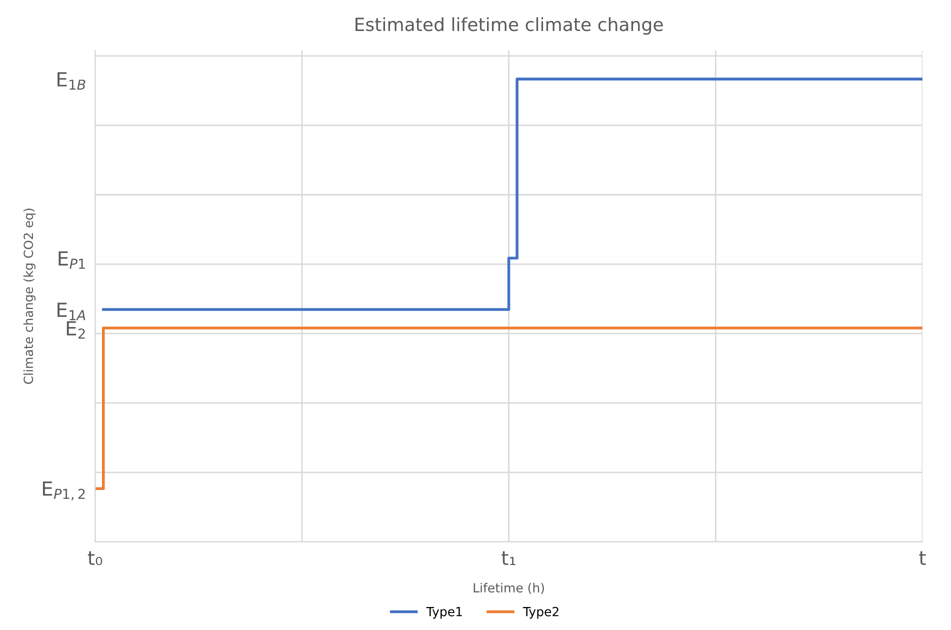  Describe the element at coordinates (509, 26) in the screenshot. I see `chart-title: Estimated lifetime climate change` at that location.